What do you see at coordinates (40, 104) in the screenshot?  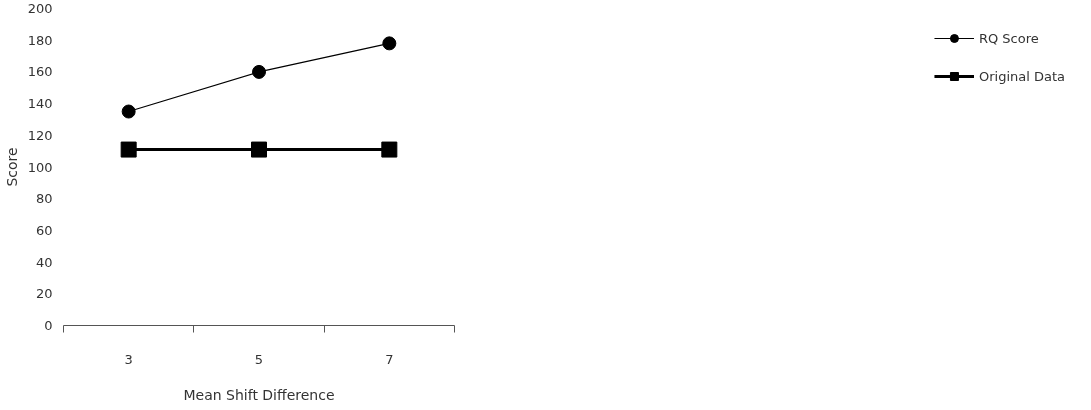 I see `y-tick-label: 140` at bounding box center [40, 104].